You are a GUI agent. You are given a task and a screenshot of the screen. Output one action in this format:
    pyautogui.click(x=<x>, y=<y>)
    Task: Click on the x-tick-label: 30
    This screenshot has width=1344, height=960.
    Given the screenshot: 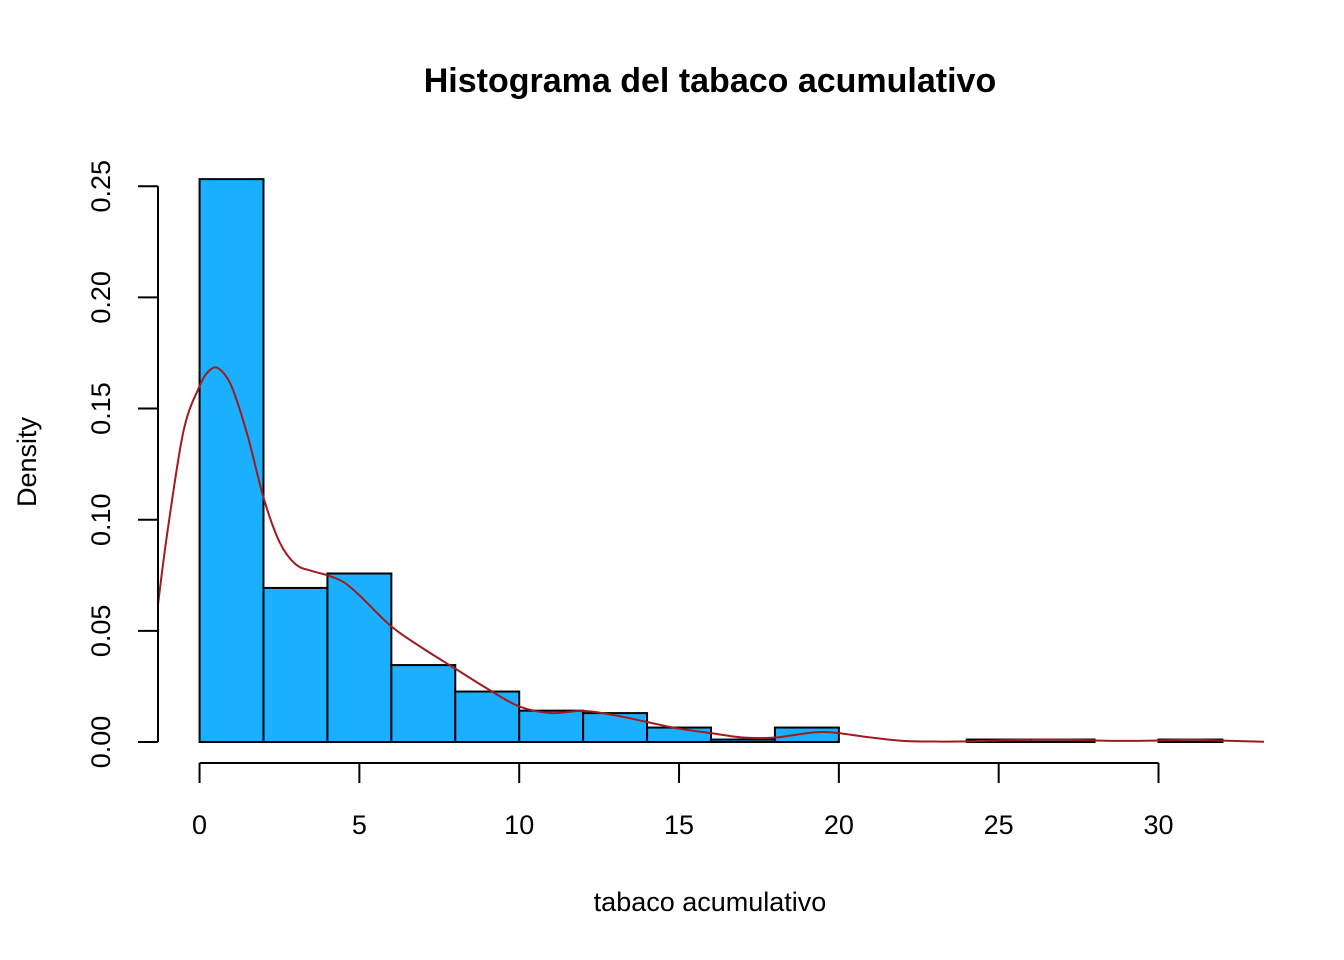 What is the action you would take?
    pyautogui.click(x=1158, y=825)
    